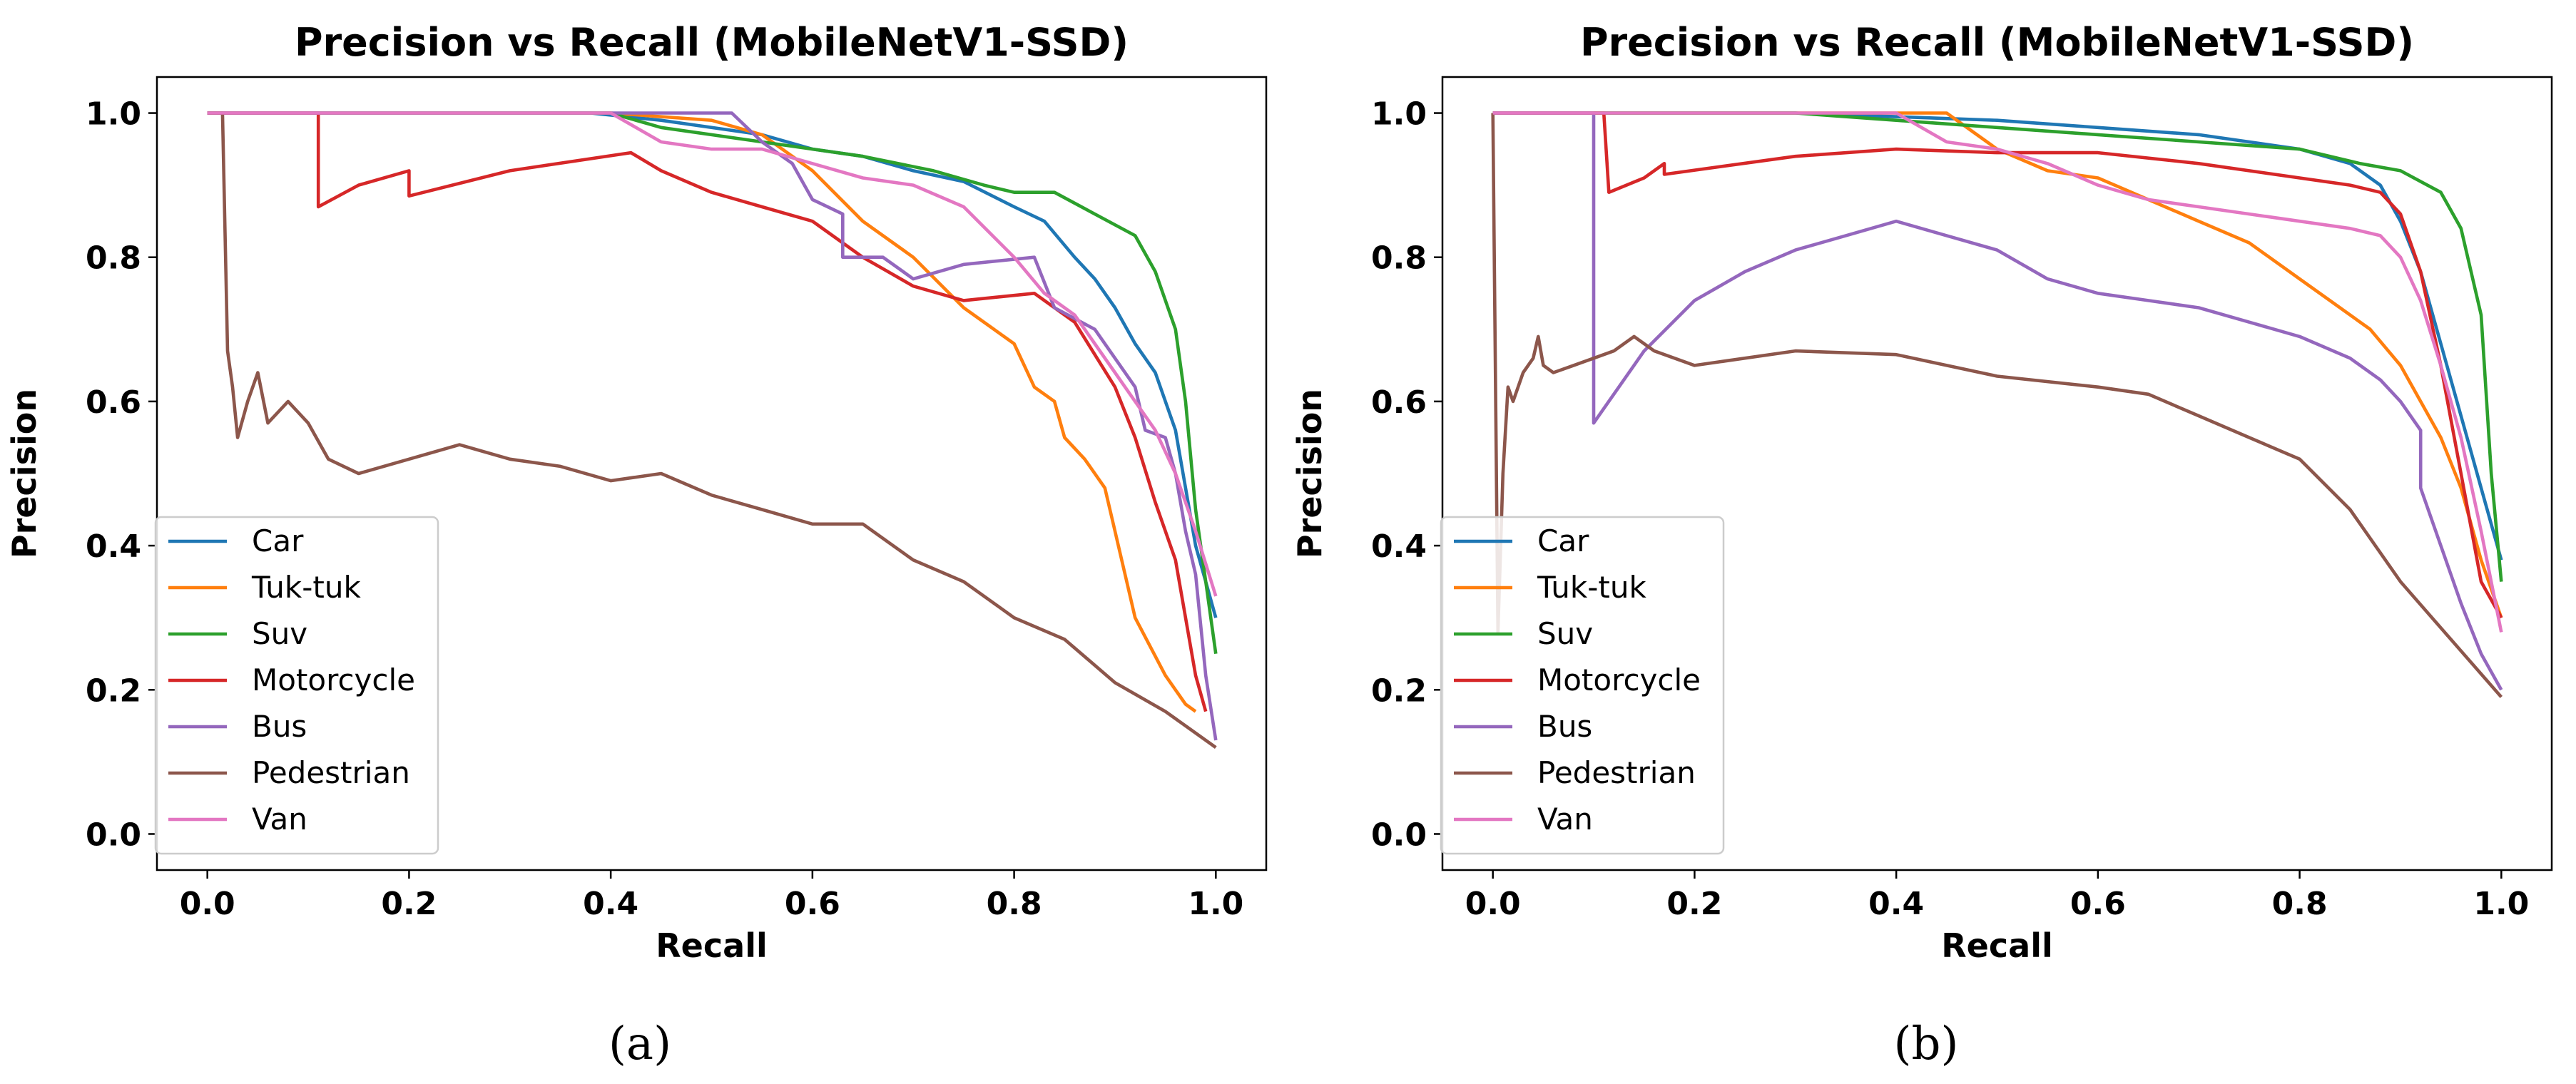 The width and height of the screenshot is (2576, 1084). Describe the element at coordinates (1926, 1044) in the screenshot. I see `panel-caption: (b)` at that location.